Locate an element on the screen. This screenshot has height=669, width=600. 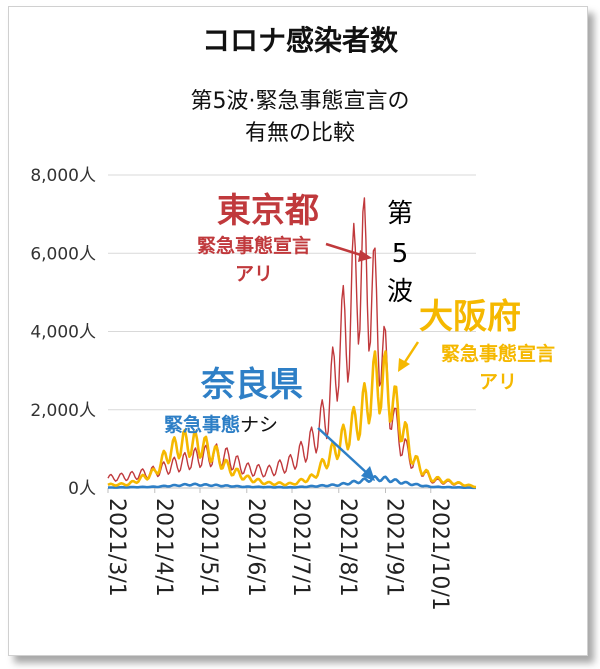
chart-title: コロナ感染者数 is located at coordinates (300, 40).